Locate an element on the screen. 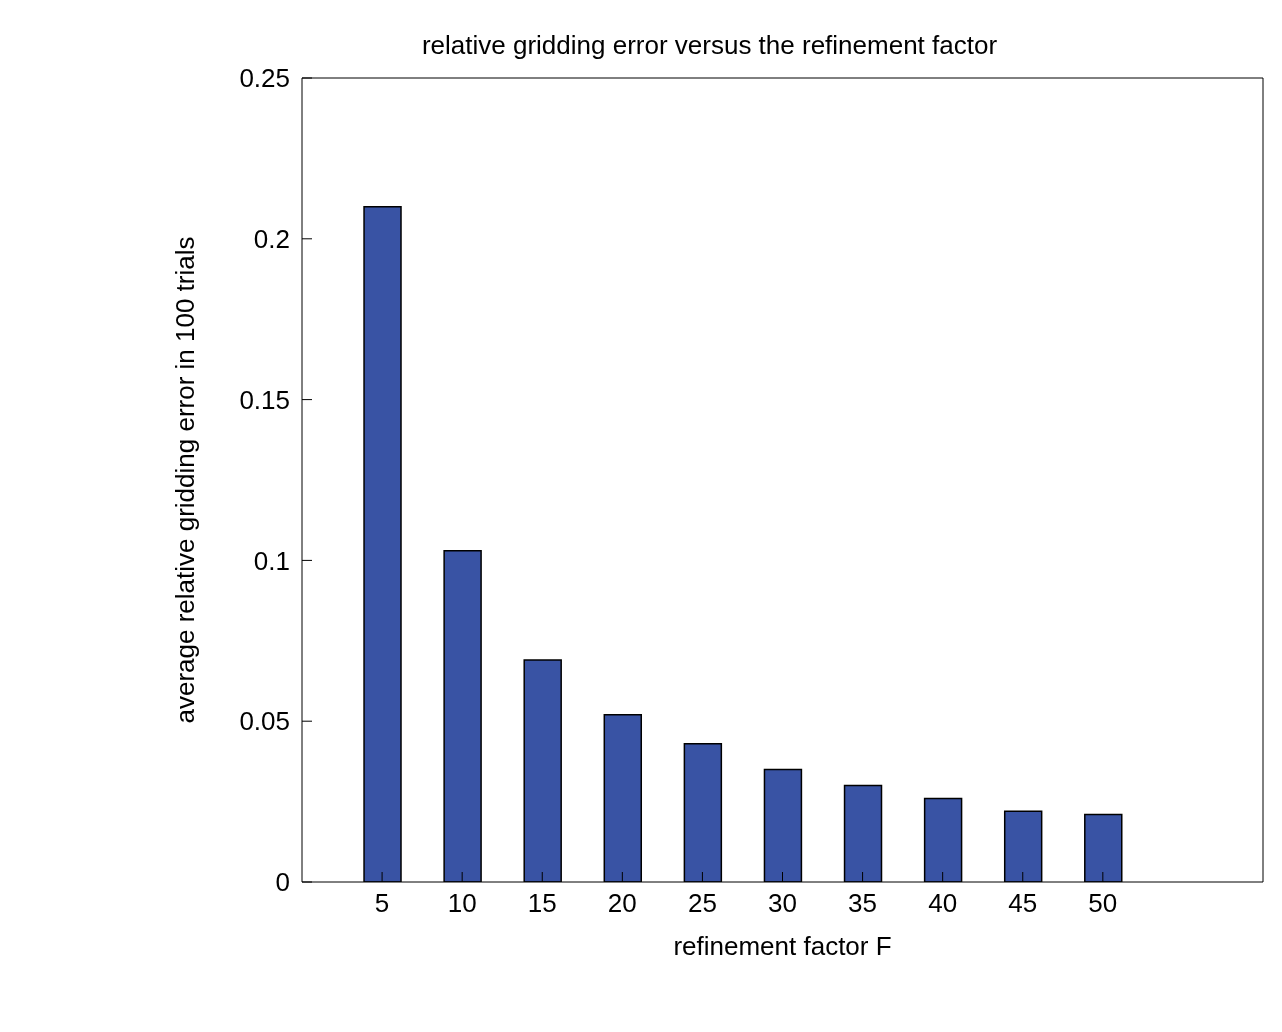 This screenshot has width=1282, height=1032. x-tick-label: 30 is located at coordinates (782, 903).